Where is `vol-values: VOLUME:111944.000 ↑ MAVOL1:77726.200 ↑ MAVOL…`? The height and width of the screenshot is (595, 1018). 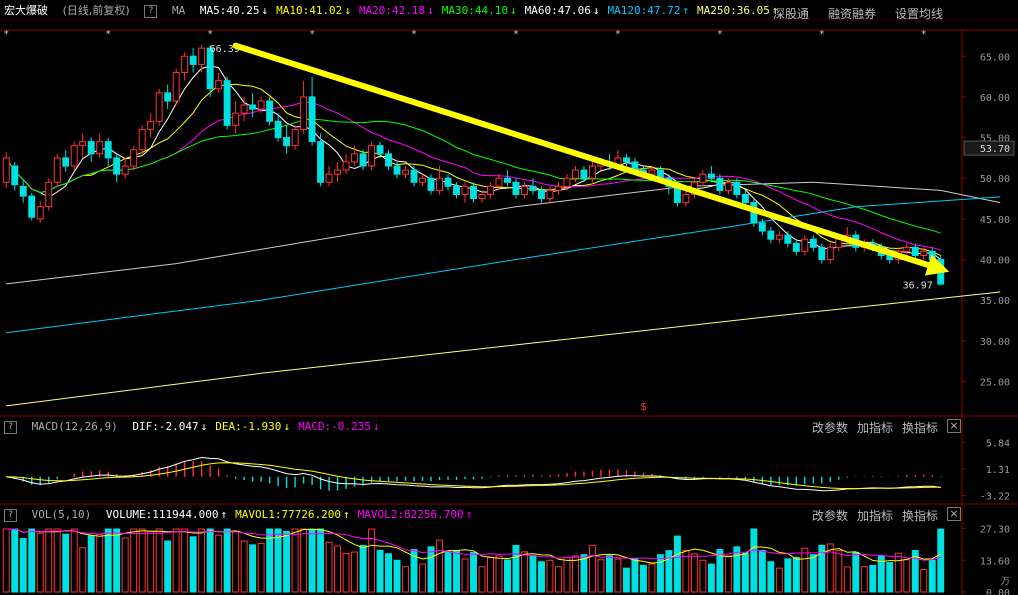 vol-values: VOLUME:111944.000 ↑ MAVOL1:77726.200 ↑ MAVOL… is located at coordinates (293, 514).